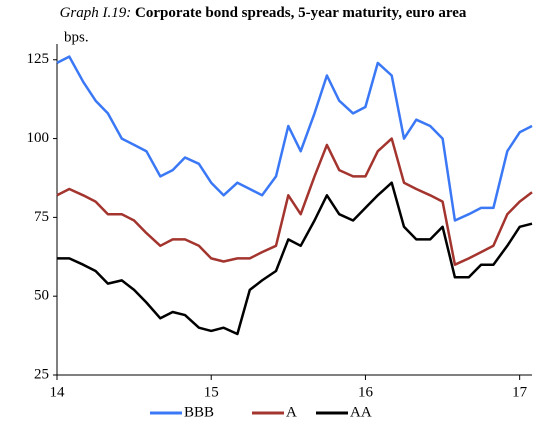 The width and height of the screenshot is (534, 426). I want to click on x-tick-label: 16, so click(366, 392).